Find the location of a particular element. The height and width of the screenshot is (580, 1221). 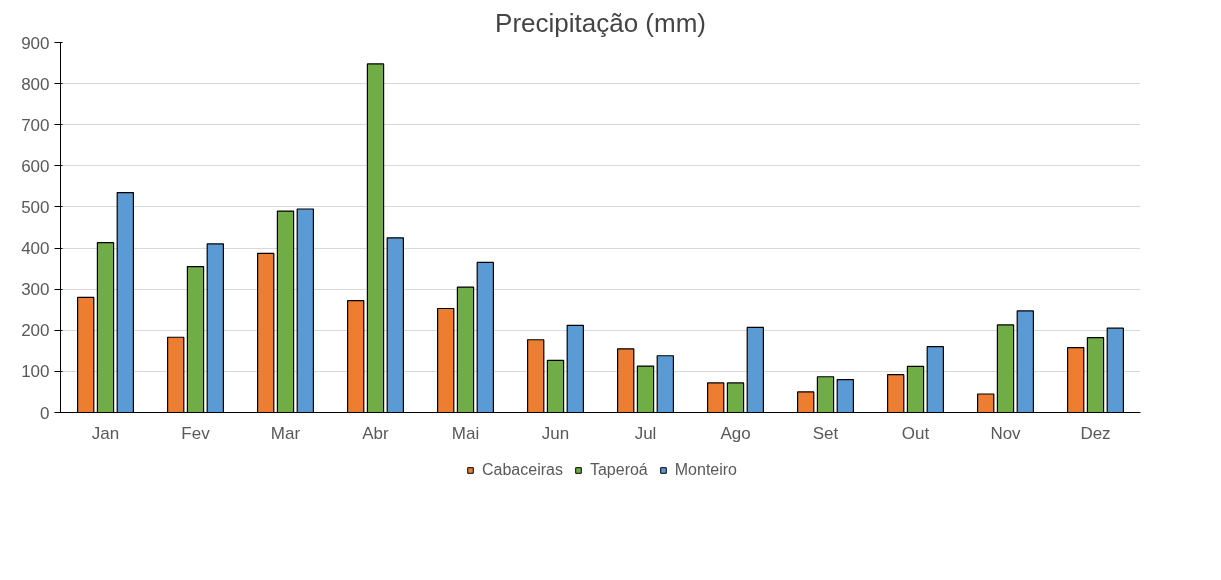

legend-label: Taperoá is located at coordinates (618, 470).